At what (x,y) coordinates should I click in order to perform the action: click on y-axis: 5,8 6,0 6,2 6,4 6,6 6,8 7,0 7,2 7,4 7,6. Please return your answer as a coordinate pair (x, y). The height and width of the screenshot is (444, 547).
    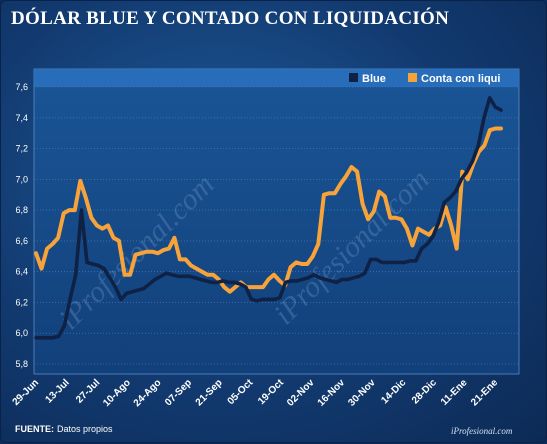
    Looking at the image, I should click on (21, 225).